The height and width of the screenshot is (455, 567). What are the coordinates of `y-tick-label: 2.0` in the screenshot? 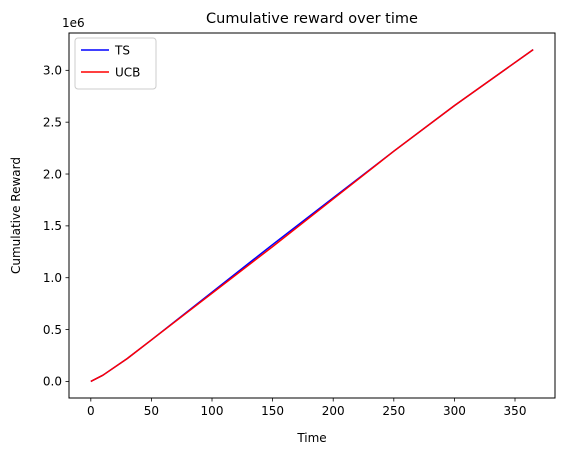 It's located at (52, 174).